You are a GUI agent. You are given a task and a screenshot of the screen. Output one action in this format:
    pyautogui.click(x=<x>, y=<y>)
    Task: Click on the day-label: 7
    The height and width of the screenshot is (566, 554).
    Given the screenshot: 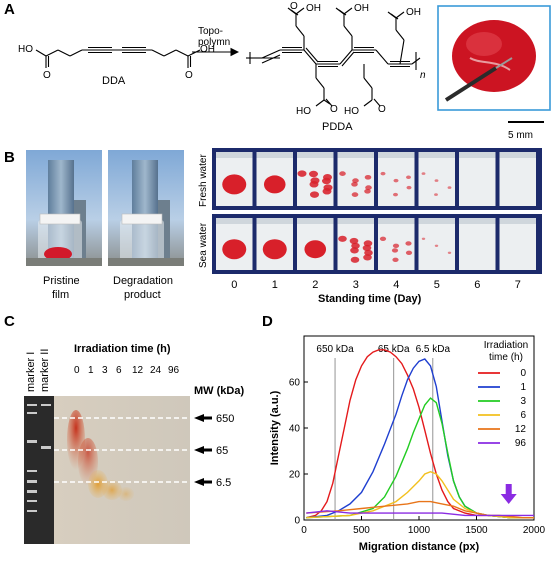 What is the action you would take?
    pyautogui.click(x=518, y=285)
    